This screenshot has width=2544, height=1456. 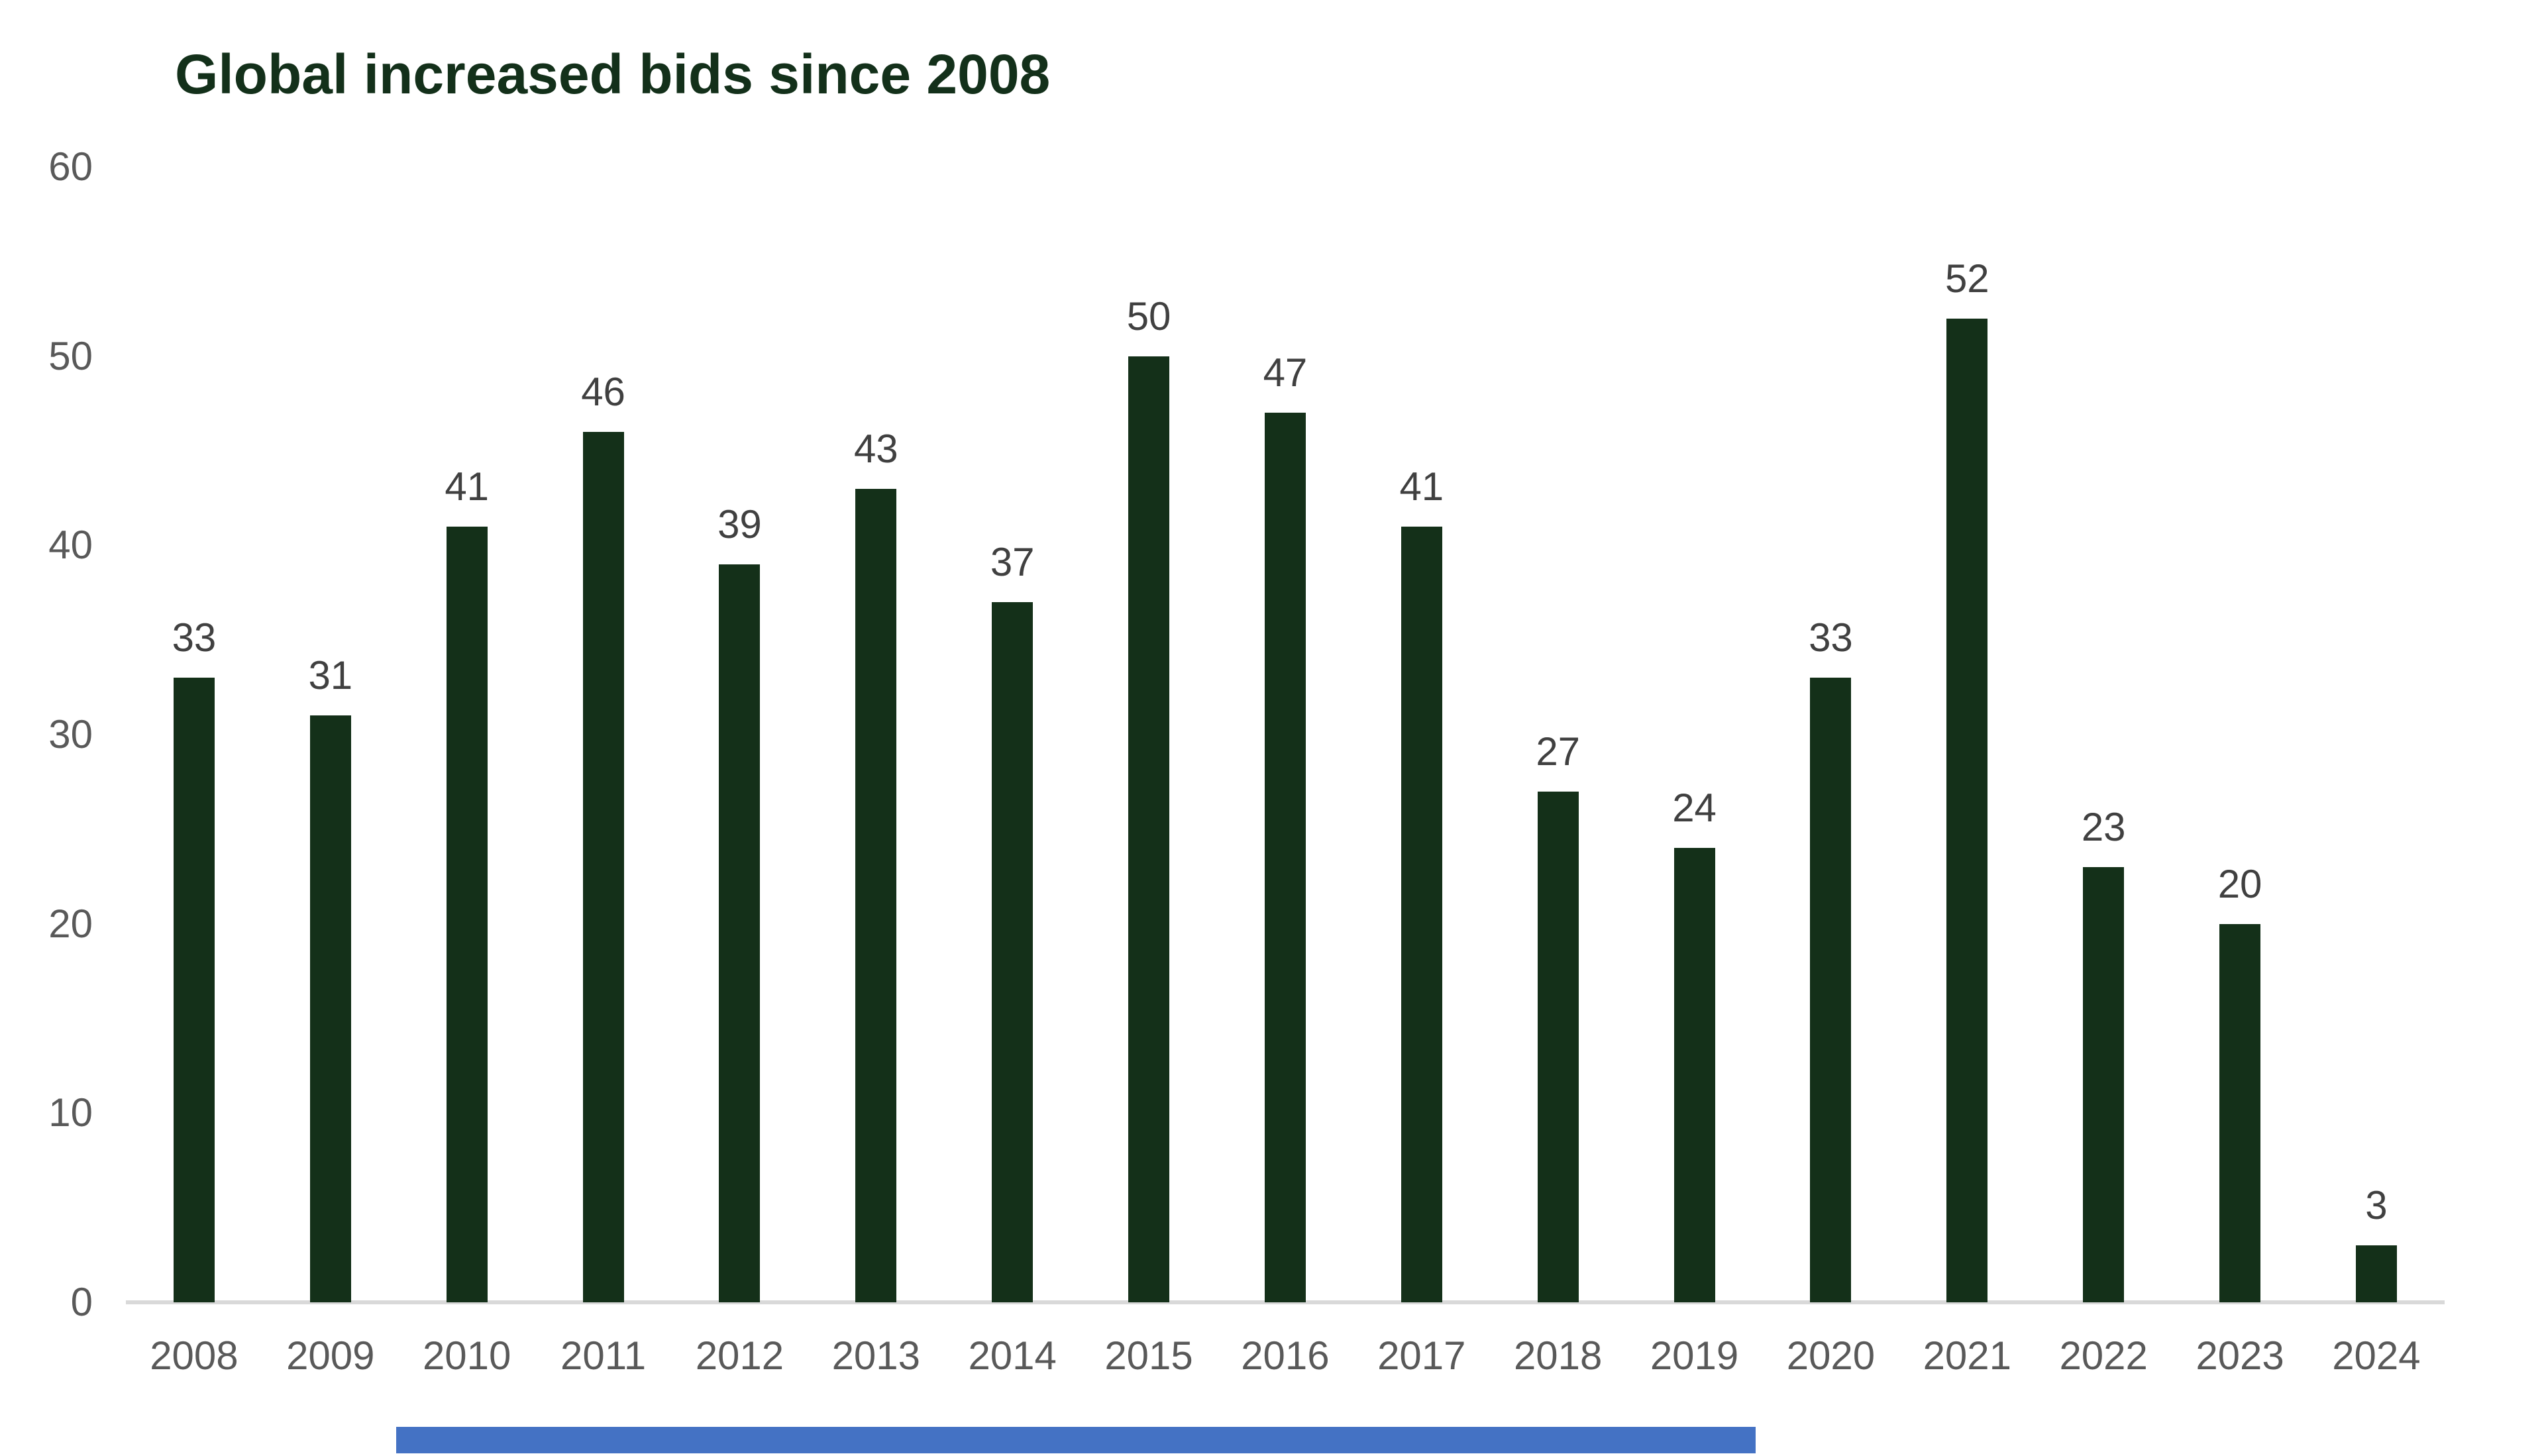 What do you see at coordinates (2103, 1355) in the screenshot?
I see `x-tick-label: 2022` at bounding box center [2103, 1355].